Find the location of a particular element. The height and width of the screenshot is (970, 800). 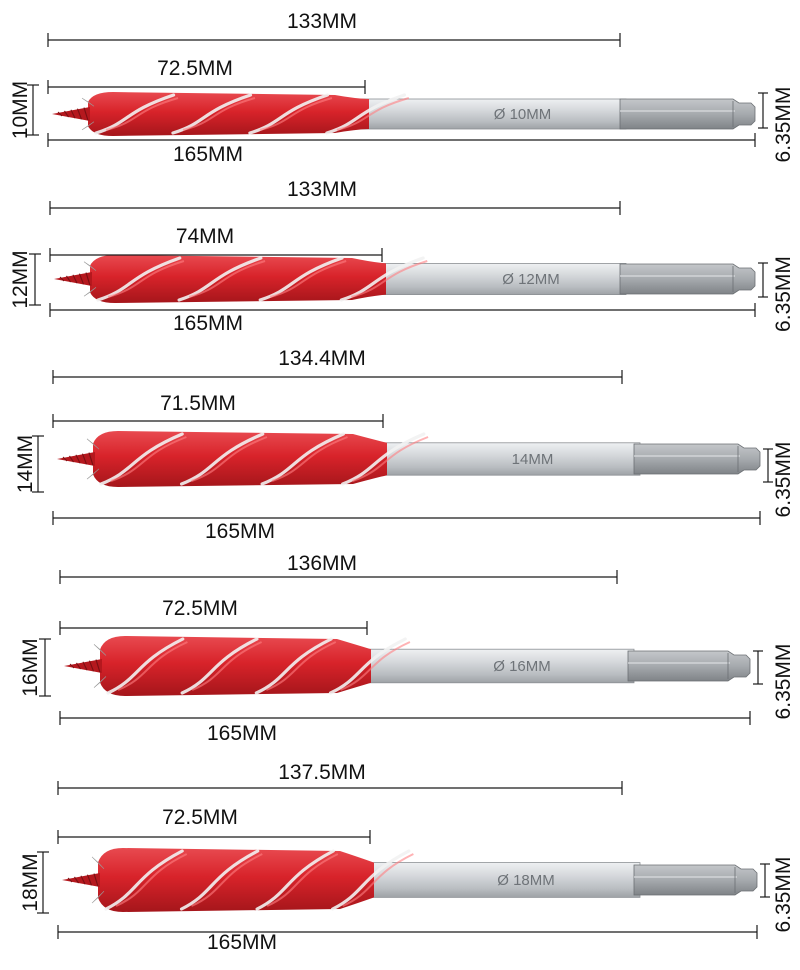

mid-length-label: 134.4MM is located at coordinates (322, 358).